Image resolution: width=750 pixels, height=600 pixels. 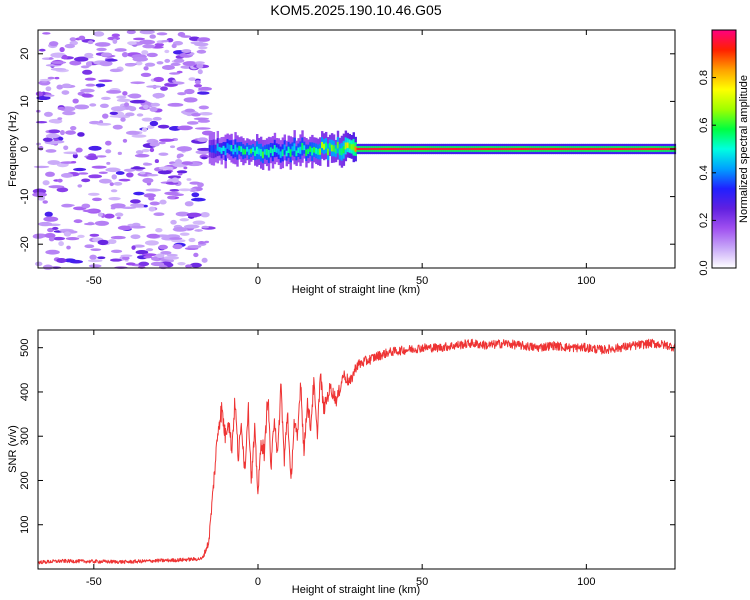 What do you see at coordinates (13, 149) in the screenshot?
I see `spectrogram-y-axis-label: Frequency (Hz)` at bounding box center [13, 149].